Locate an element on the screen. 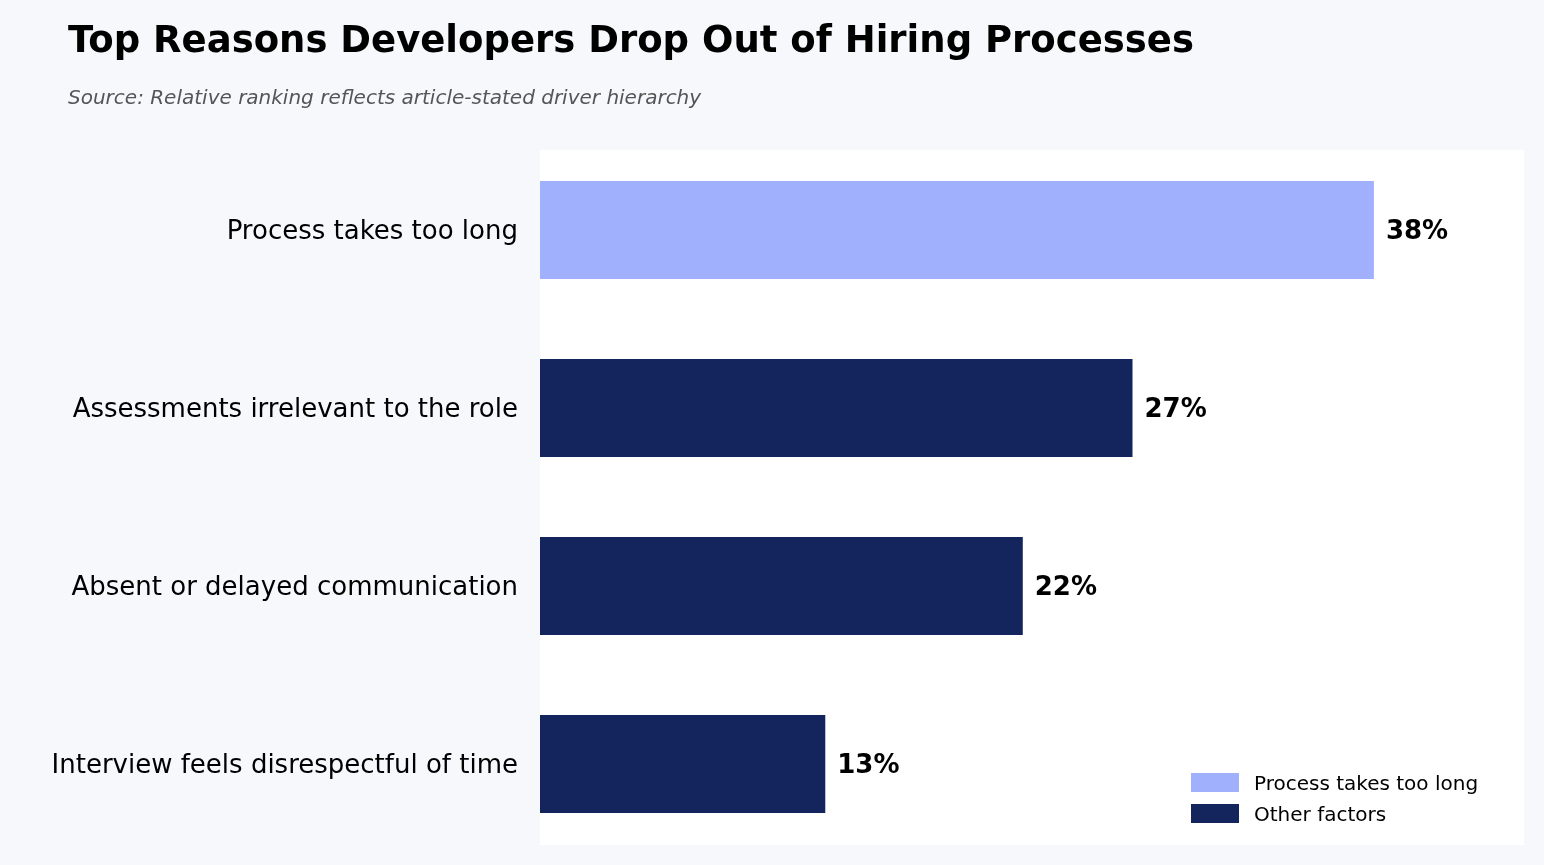 This screenshot has width=1544, height=865. data-label: 13% is located at coordinates (868, 764).